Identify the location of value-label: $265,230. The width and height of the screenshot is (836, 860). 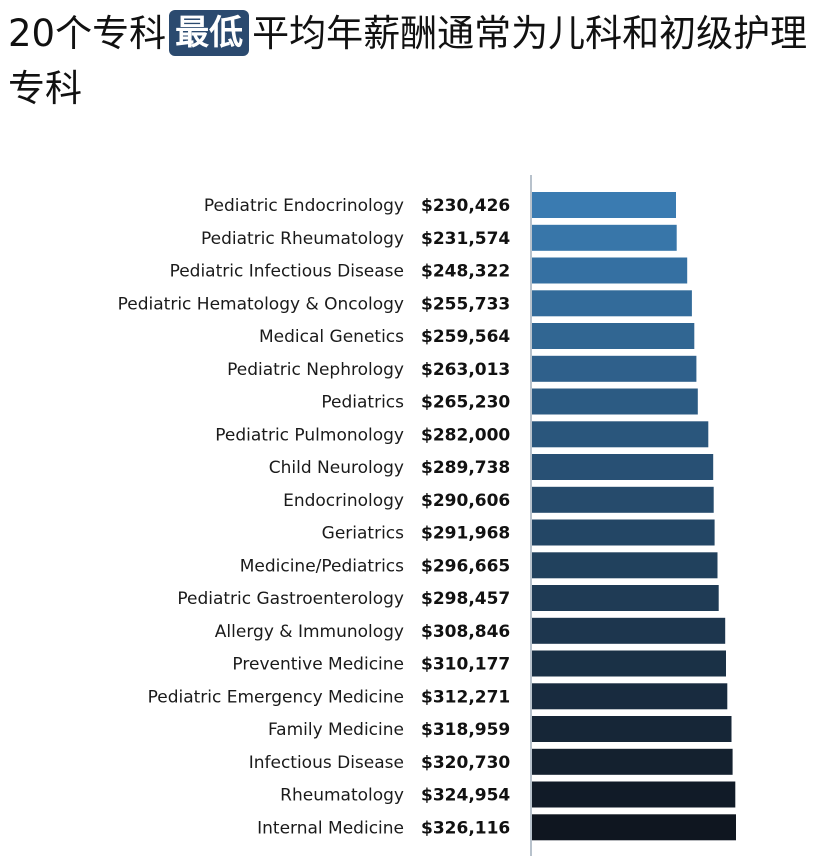
(465, 403).